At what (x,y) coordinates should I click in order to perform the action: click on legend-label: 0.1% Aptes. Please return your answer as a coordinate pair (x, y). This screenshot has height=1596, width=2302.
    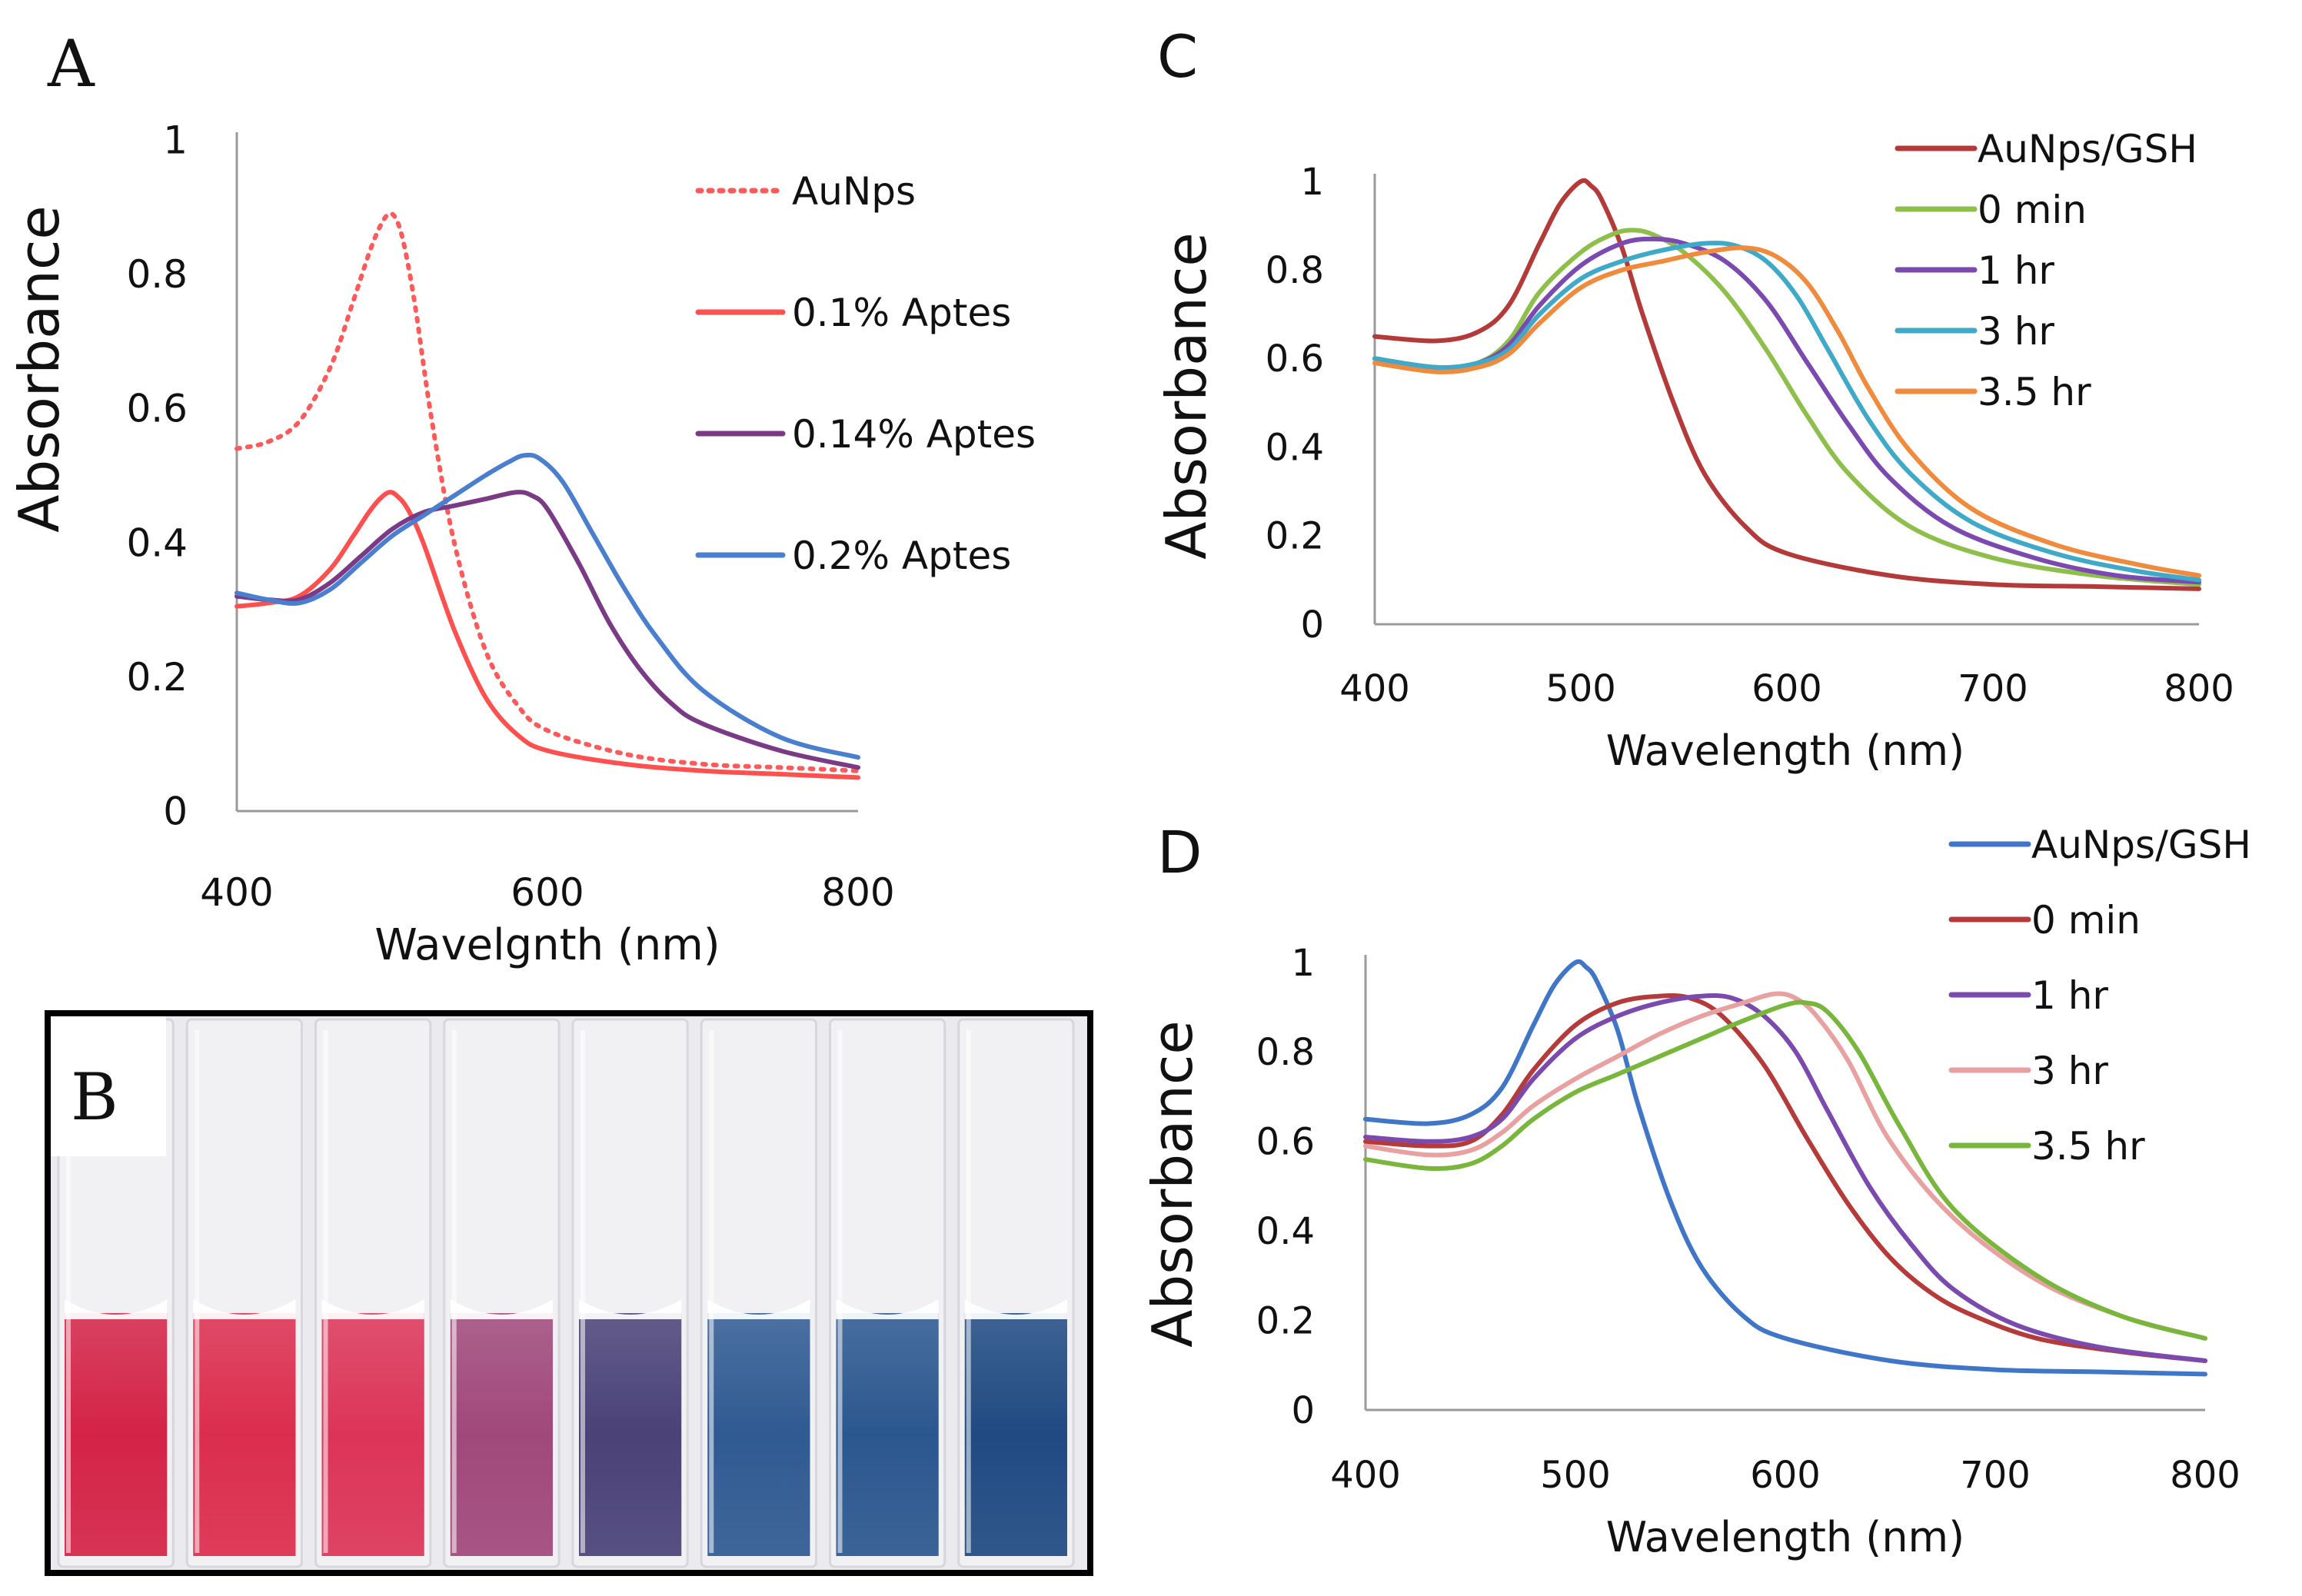
    Looking at the image, I should click on (901, 313).